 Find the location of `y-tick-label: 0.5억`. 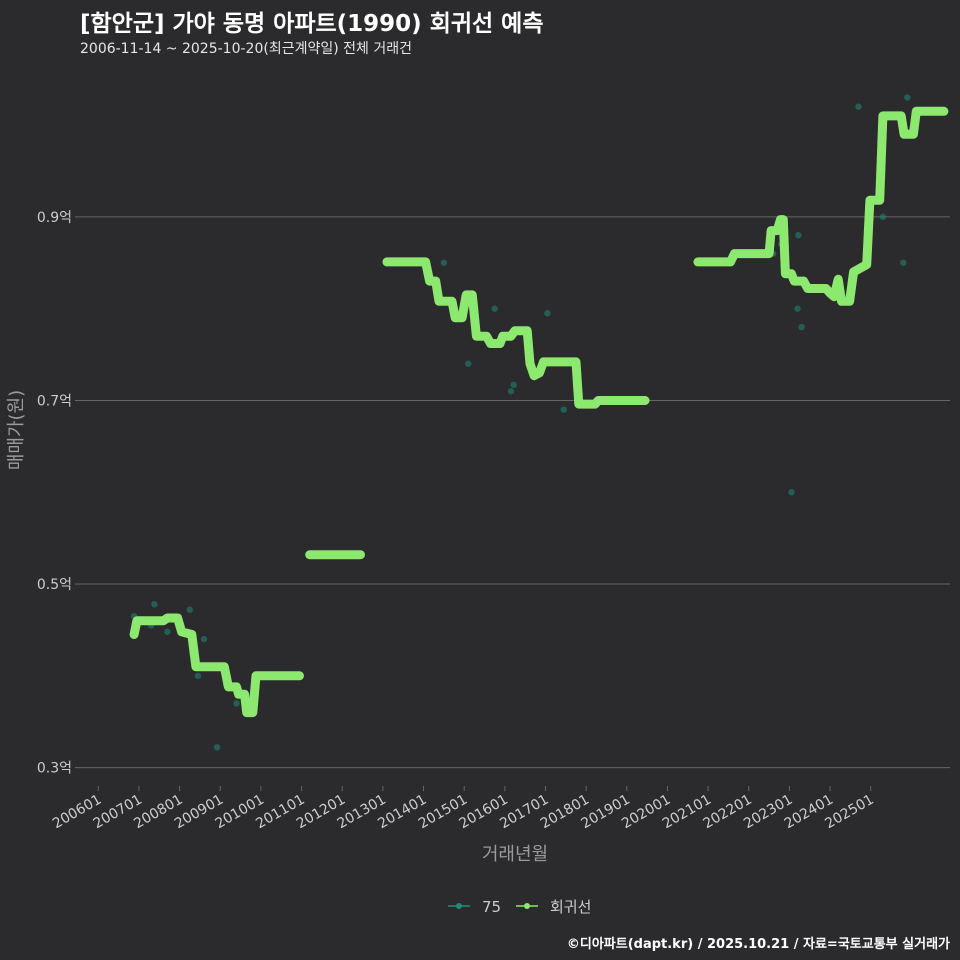

y-tick-label: 0.5억 is located at coordinates (54, 585).